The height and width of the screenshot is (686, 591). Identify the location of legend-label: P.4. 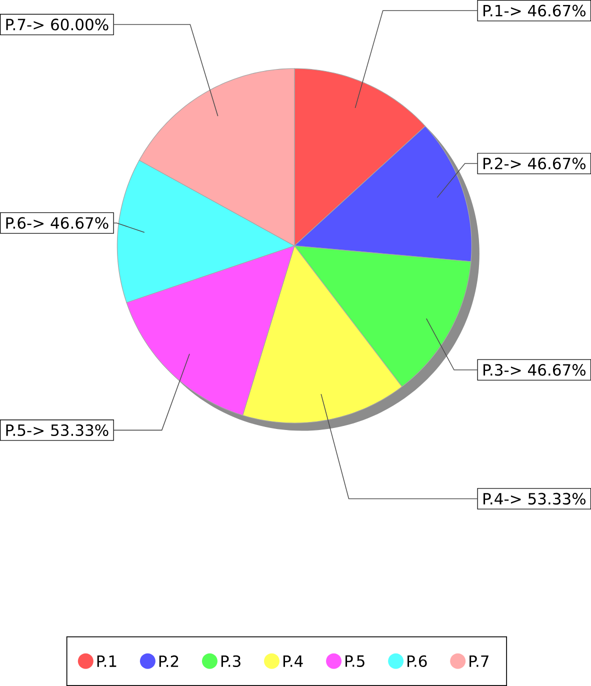
(293, 661).